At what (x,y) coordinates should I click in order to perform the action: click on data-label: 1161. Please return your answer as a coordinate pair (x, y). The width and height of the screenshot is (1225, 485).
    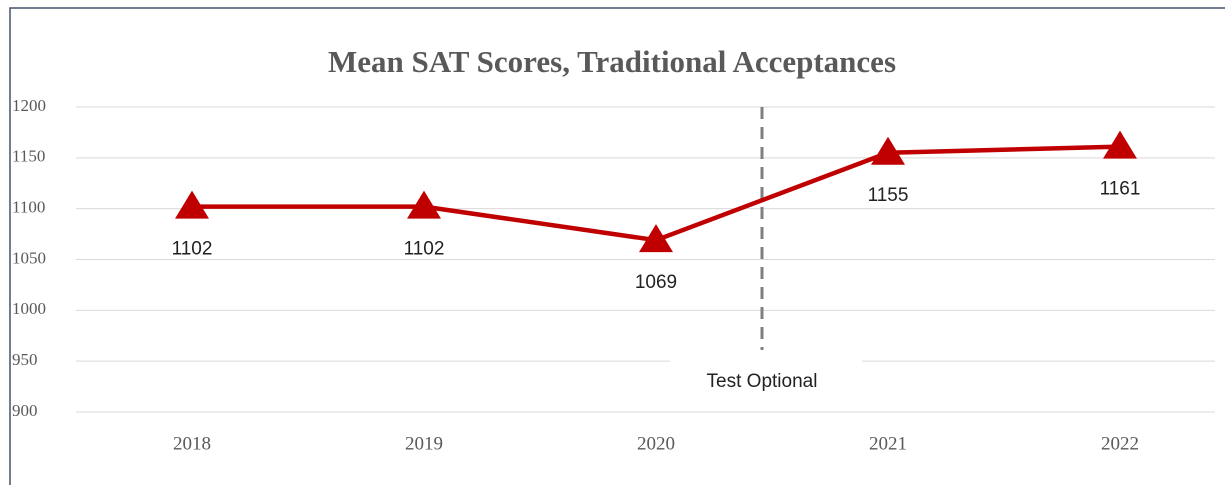
    Looking at the image, I should click on (1120, 189).